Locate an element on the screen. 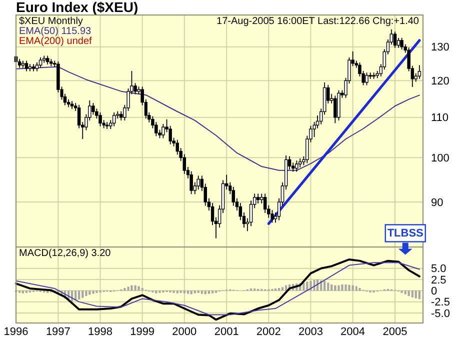 The height and width of the screenshot is (340, 460). x-tick-label: 2004 is located at coordinates (353, 332).